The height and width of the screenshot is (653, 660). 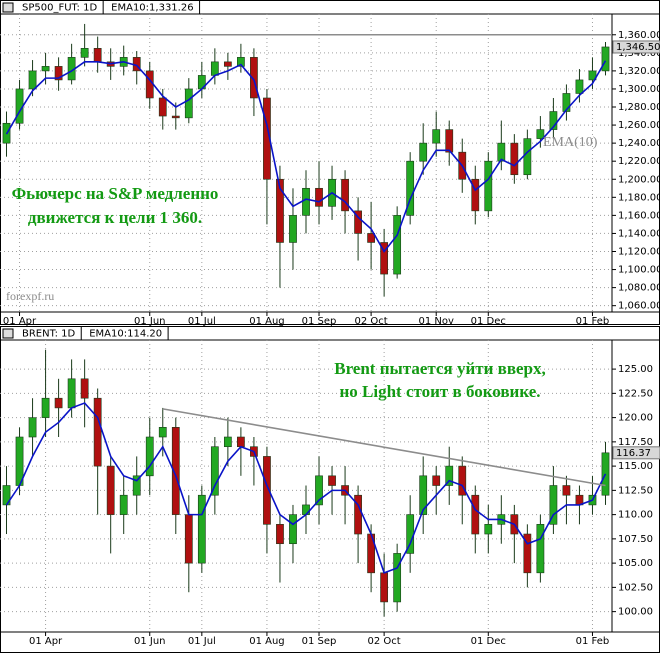 I want to click on series-label: SP500_FUT: 1D, so click(x=59, y=8).